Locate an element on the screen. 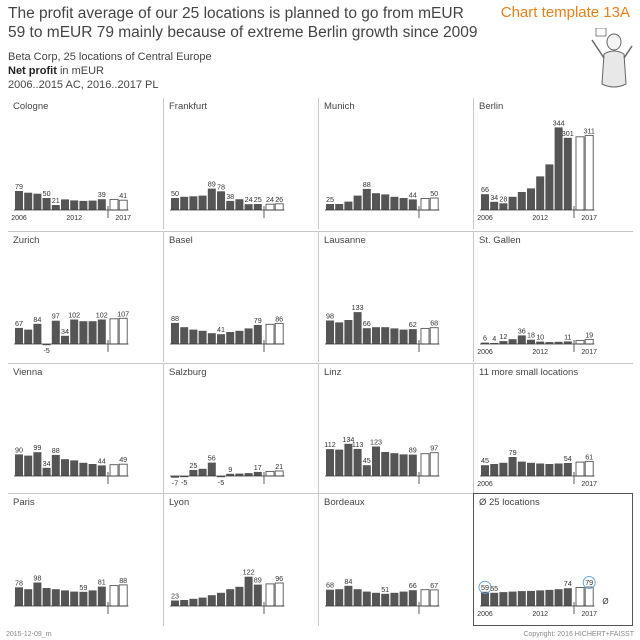 The height and width of the screenshot is (640, 640). data-label-2010: 21 is located at coordinates (56, 200).